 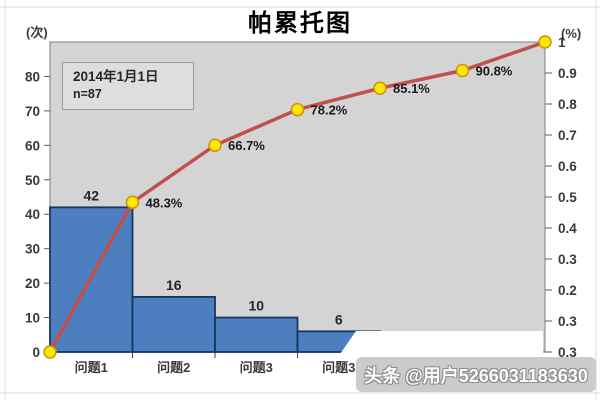 What do you see at coordinates (116, 76) in the screenshot?
I see `annotation-date: 2014年1月1日` at bounding box center [116, 76].